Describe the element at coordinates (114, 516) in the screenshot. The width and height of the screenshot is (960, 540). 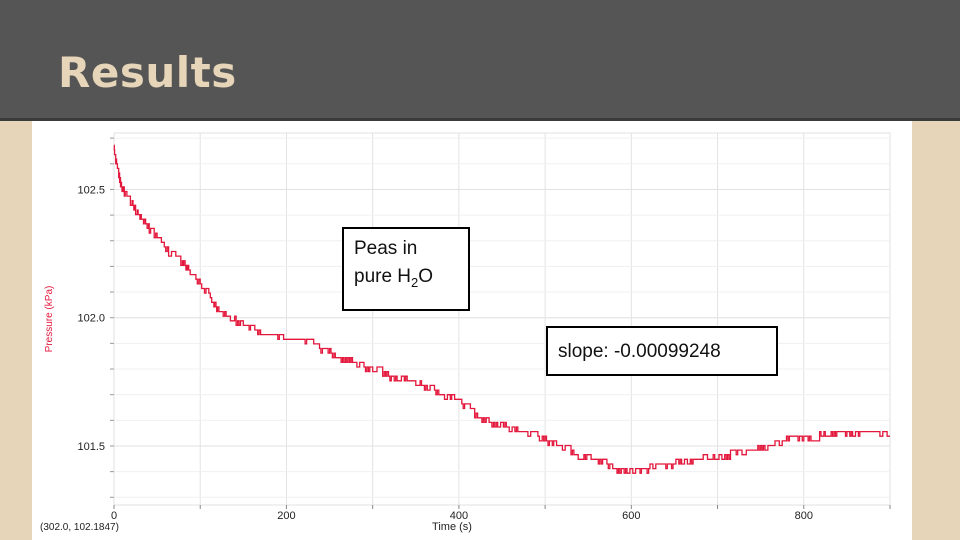
I see `x-tick-label: 0` at that location.